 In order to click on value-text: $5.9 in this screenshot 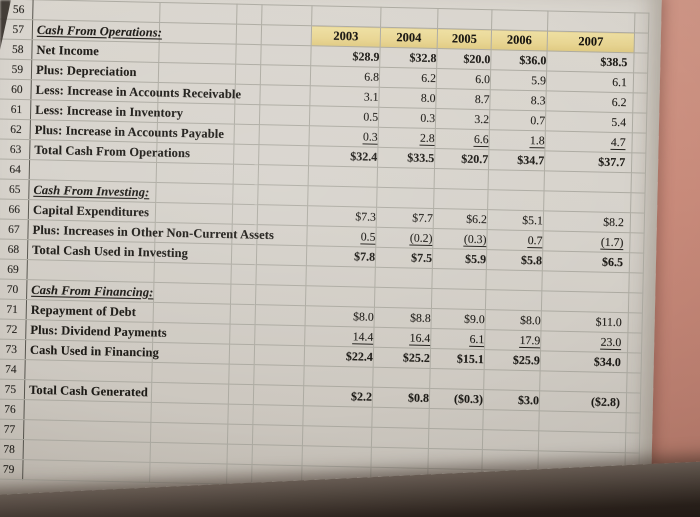, I will do `click(475, 259)`.